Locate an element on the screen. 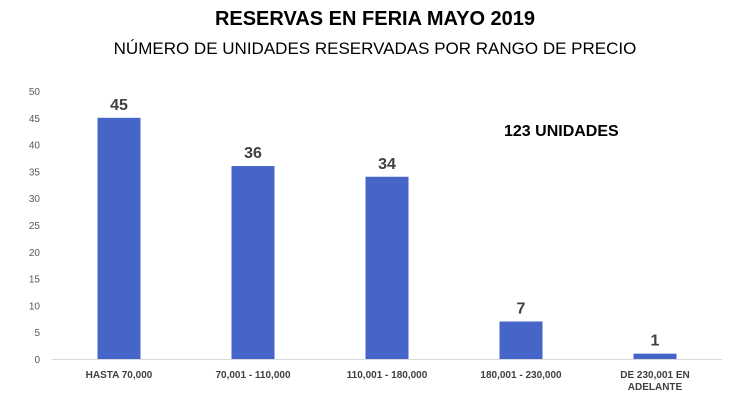 This screenshot has width=750, height=400. y-tick-label: 40 is located at coordinates (35, 146).